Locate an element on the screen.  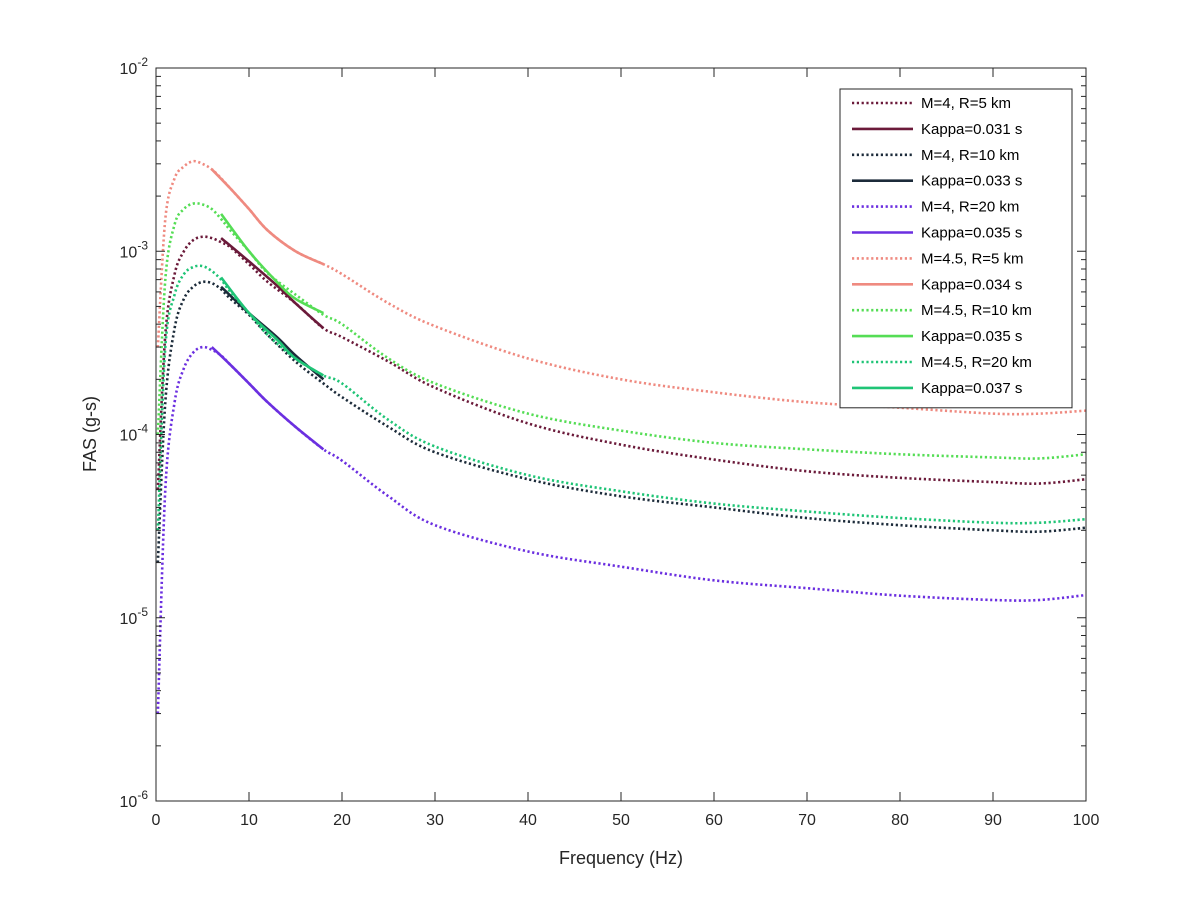
legend-label: M=4.5, R=20 km is located at coordinates (976, 362).